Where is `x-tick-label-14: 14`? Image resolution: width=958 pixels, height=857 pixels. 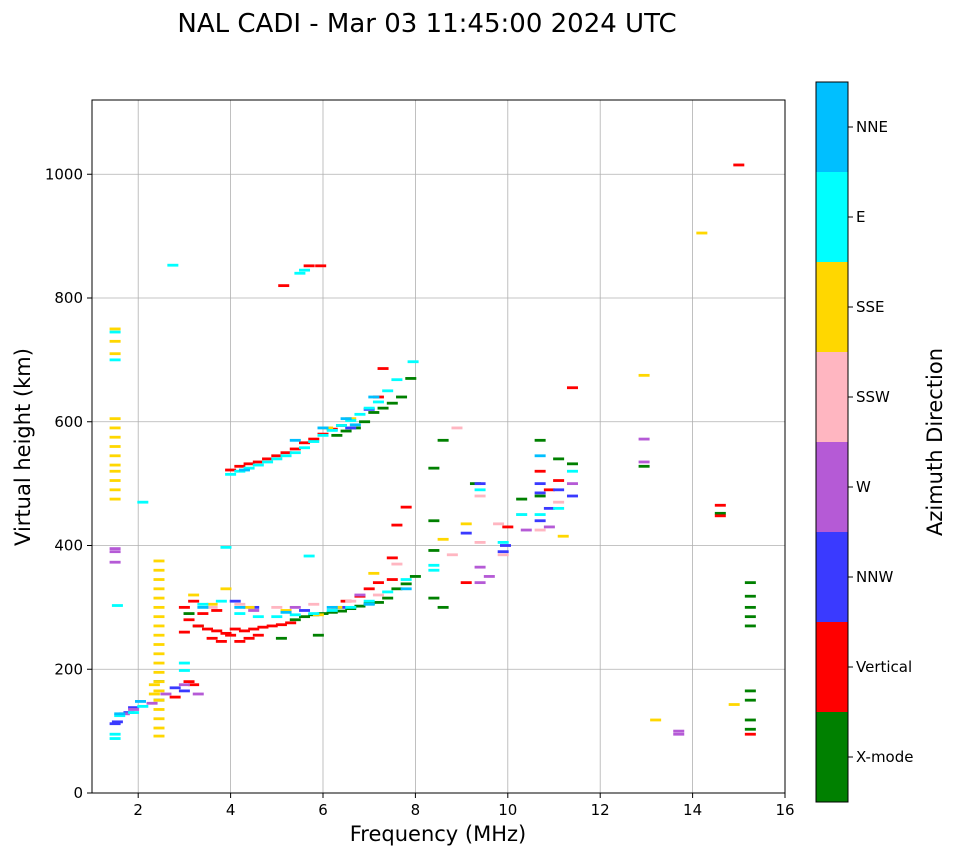
x-tick-label-14: 14 is located at coordinates (692, 810).